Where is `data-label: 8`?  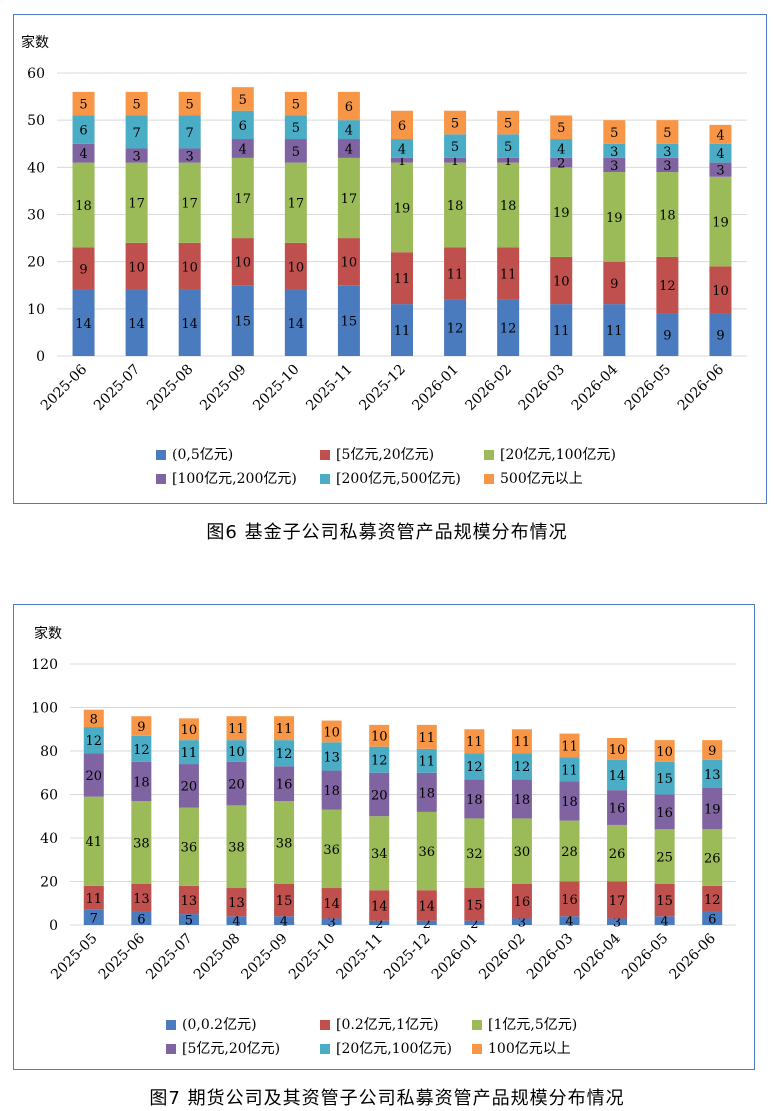
data-label: 8 is located at coordinates (94, 719).